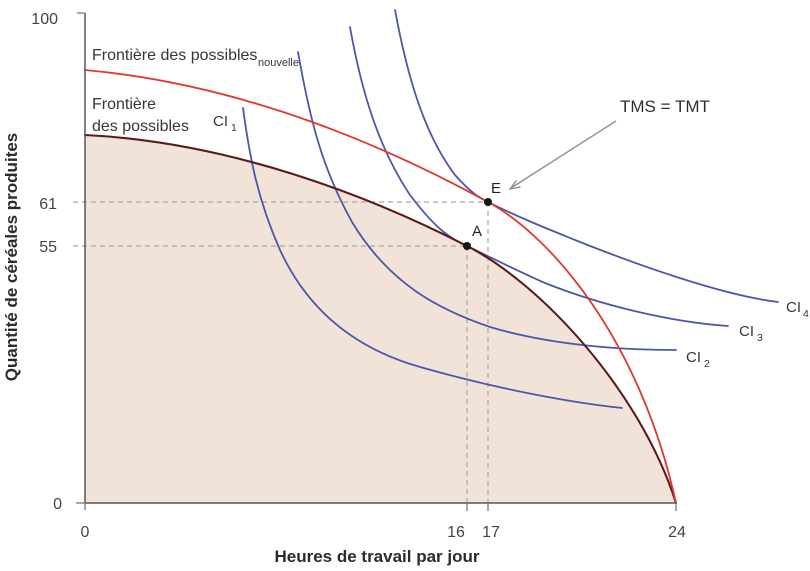 This screenshot has width=810, height=571. I want to click on frontier-new-label: Frontière des possibles, so click(174, 55).